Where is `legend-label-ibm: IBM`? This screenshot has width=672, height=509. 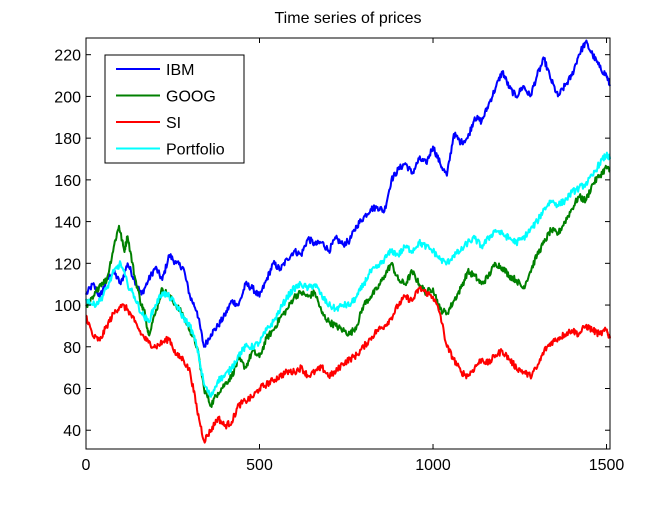 legend-label-ibm: IBM is located at coordinates (180, 70).